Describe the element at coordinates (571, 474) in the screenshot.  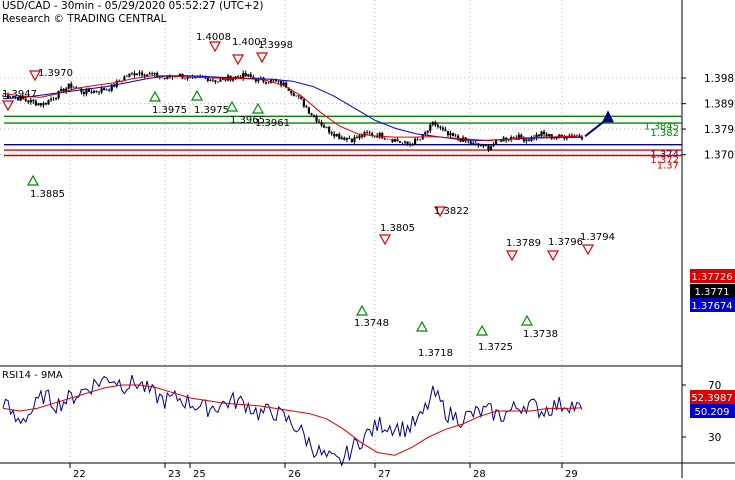
I see `time-tick-label: 29` at that location.